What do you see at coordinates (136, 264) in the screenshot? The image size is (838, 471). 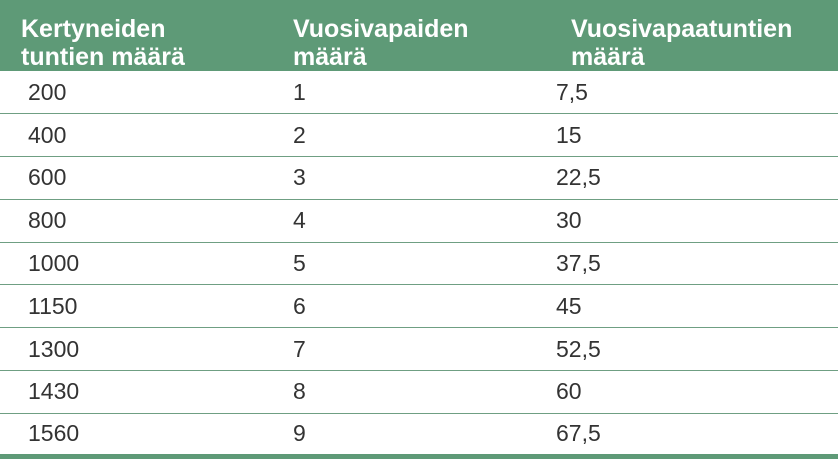 I see `cell-accrued-hours: 1000` at bounding box center [136, 264].